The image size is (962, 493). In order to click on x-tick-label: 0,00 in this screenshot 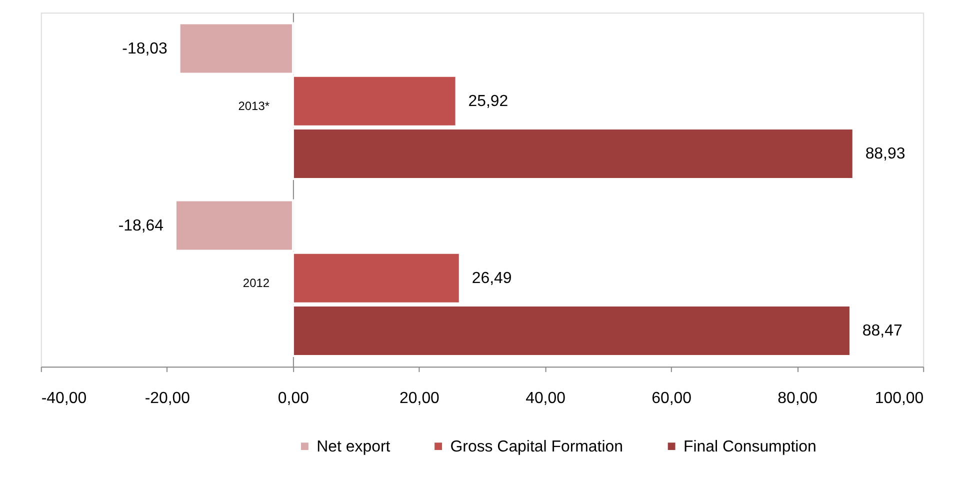, I will do `click(294, 398)`.